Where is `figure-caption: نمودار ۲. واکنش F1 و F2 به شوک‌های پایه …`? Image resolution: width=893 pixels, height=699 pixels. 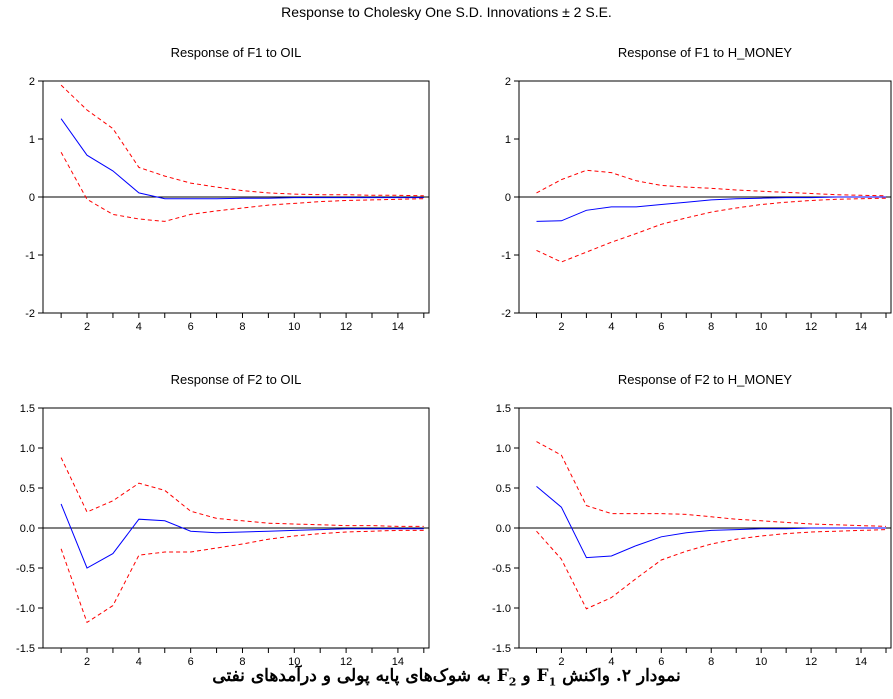
figure-caption: نمودار ۲. واکنش F1 و F2 به شوک‌های پایه … is located at coordinates (446, 677).